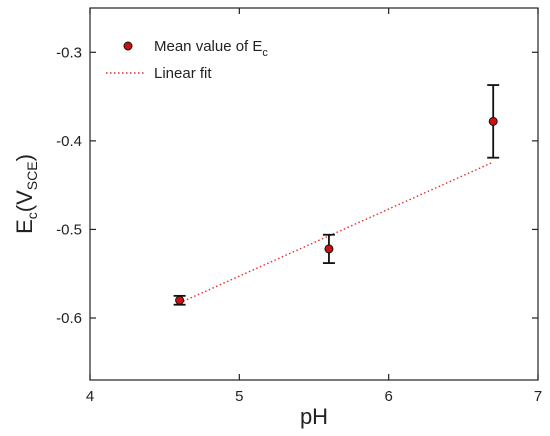  Describe the element at coordinates (69, 318) in the screenshot. I see `y-tick-label: -0.6` at that location.